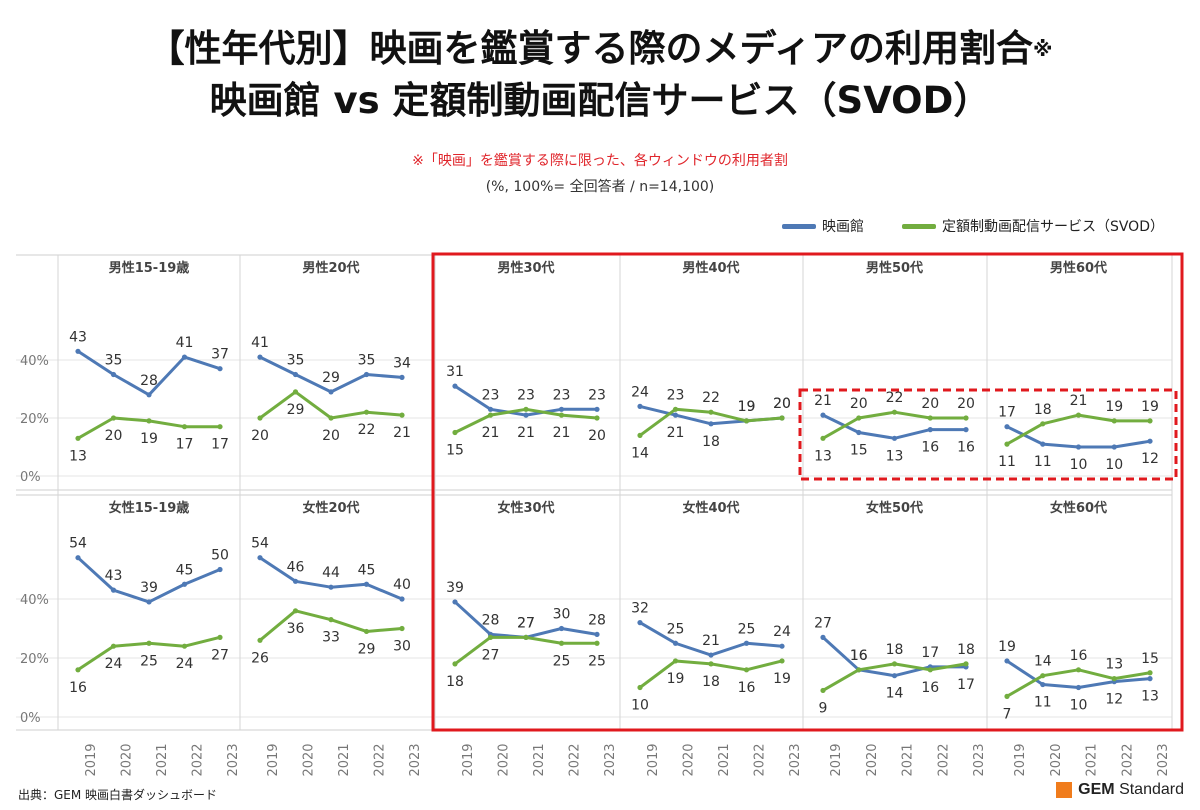  I want to click on legend-label-theater: 映画館, so click(842, 227).